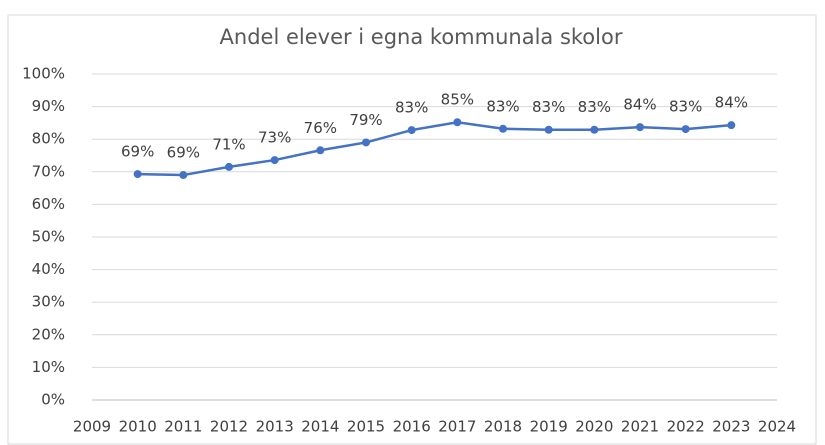 This screenshot has height=445, width=825. I want to click on y-tick-label: 50%, so click(48, 237).